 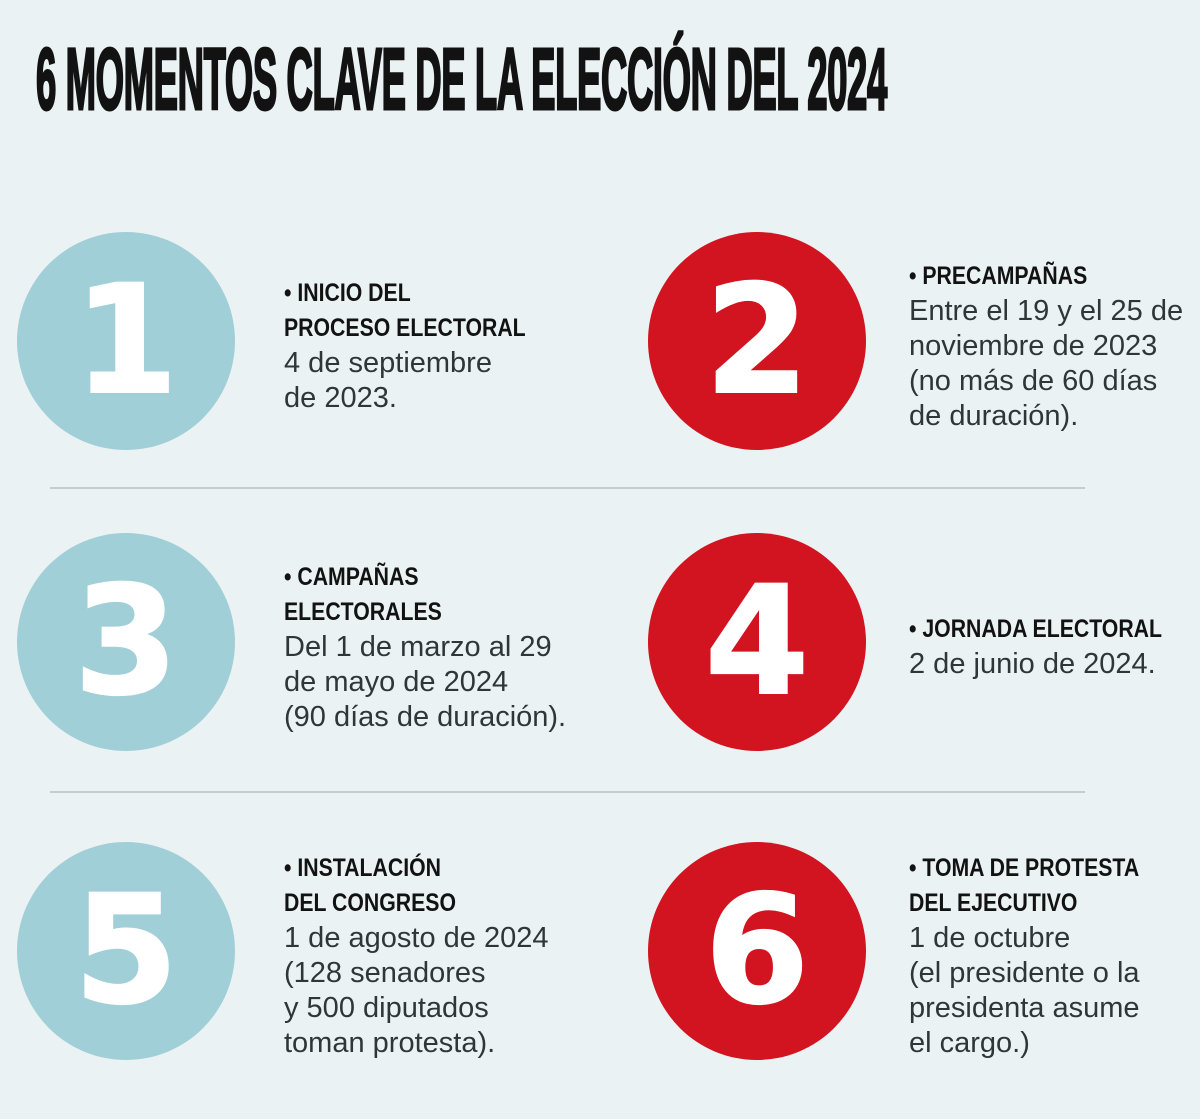 What do you see at coordinates (363, 611) in the screenshot?
I see `step-3-heading-line: ELECTORALES` at bounding box center [363, 611].